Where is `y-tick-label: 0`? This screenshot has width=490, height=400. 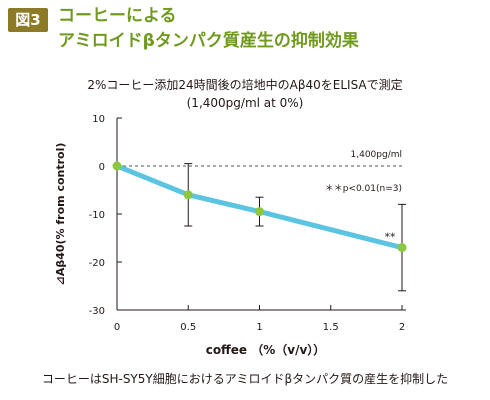
y-tick-label: 0 is located at coordinates (102, 167).